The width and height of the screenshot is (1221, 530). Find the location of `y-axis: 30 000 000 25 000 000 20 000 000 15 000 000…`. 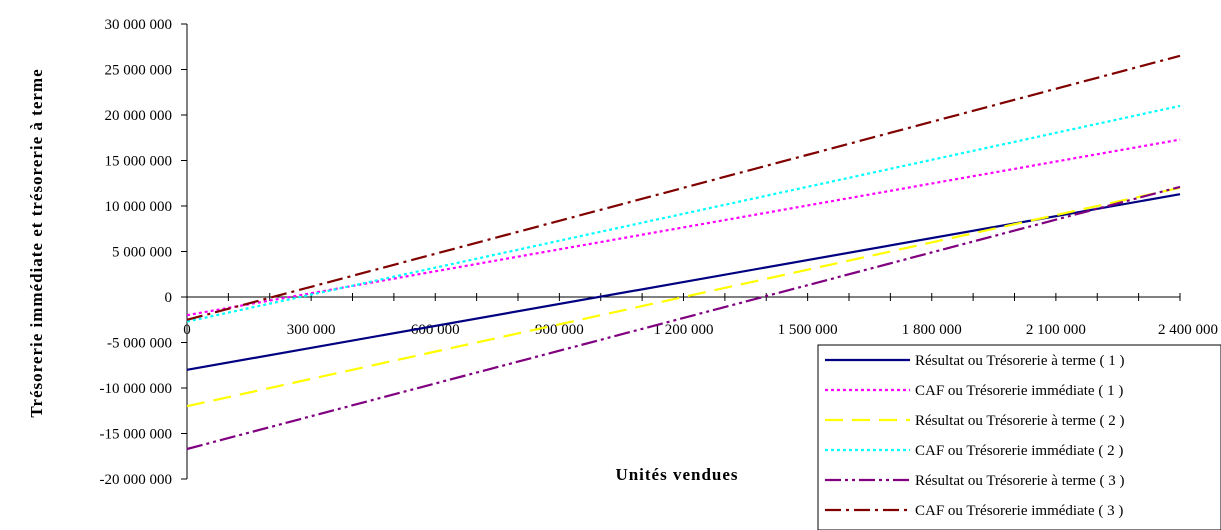

y-axis: 30 000 000 25 000 000 20 000 000 15 000 000… is located at coordinates (144, 252).